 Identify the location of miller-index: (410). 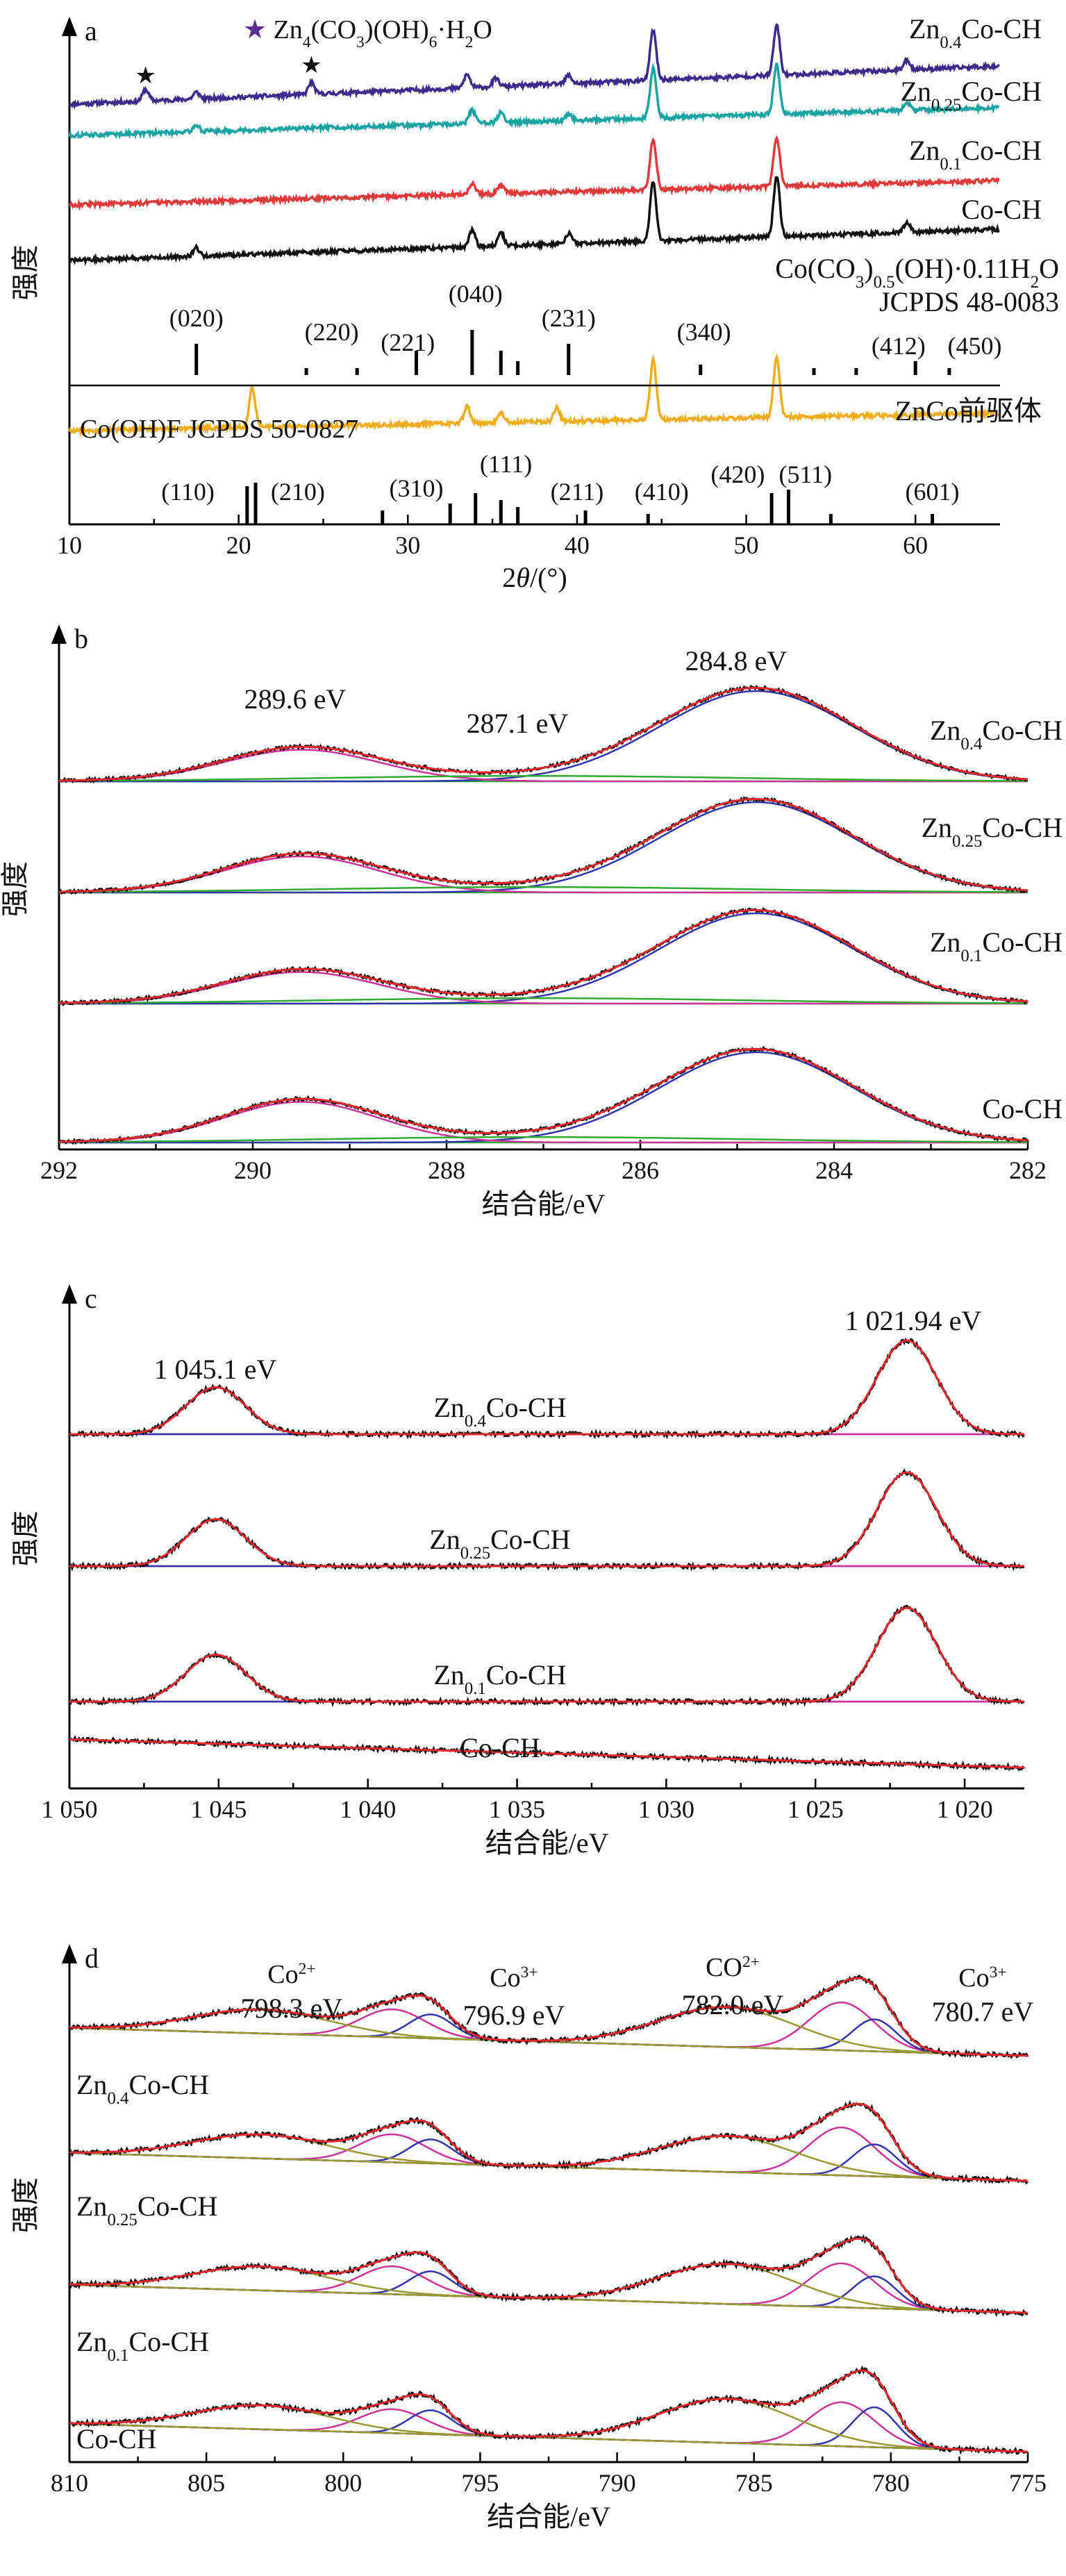
(662, 492).